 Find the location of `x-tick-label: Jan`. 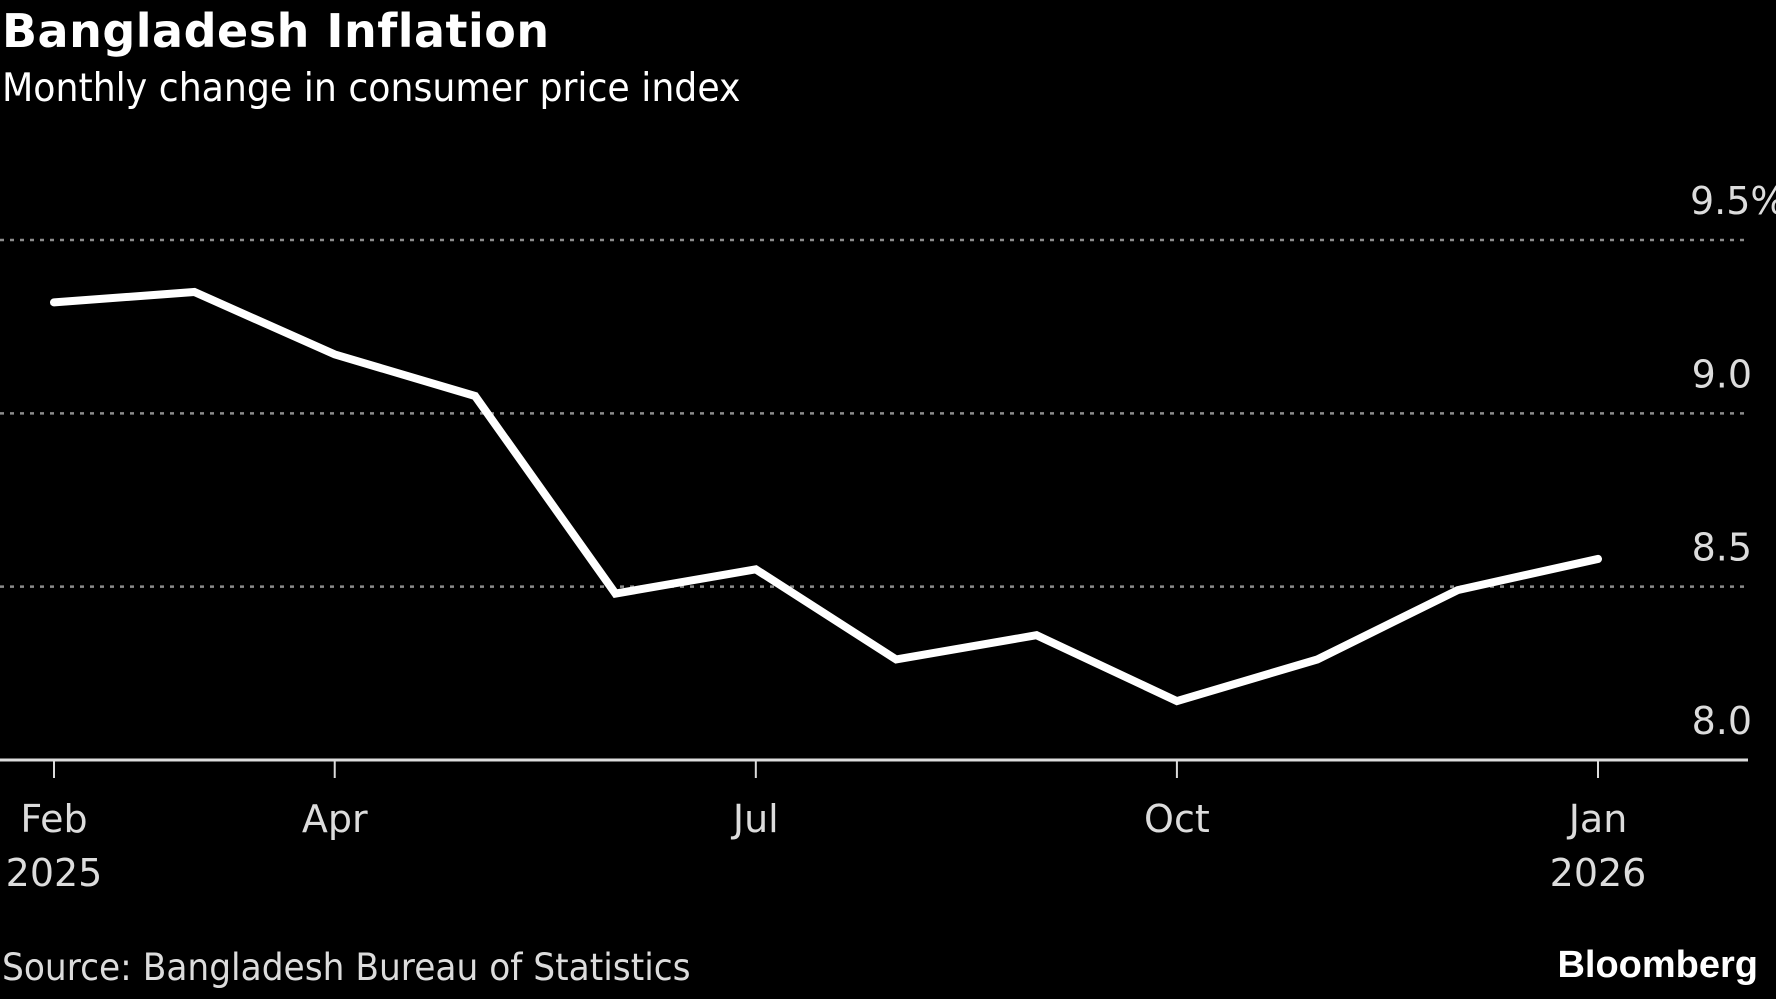

x-tick-label: Jan is located at coordinates (1597, 819).